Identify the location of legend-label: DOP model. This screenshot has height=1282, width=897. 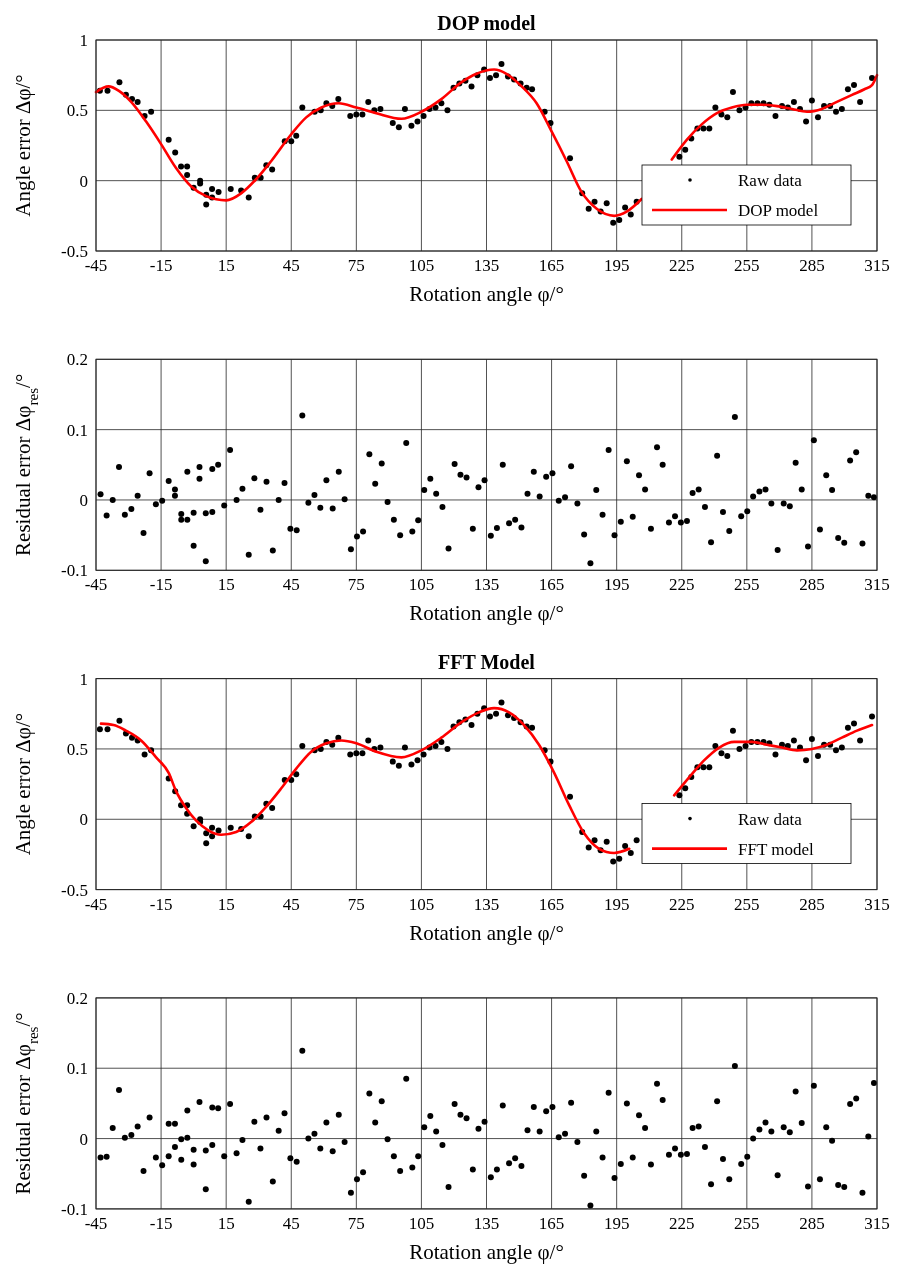
(778, 210).